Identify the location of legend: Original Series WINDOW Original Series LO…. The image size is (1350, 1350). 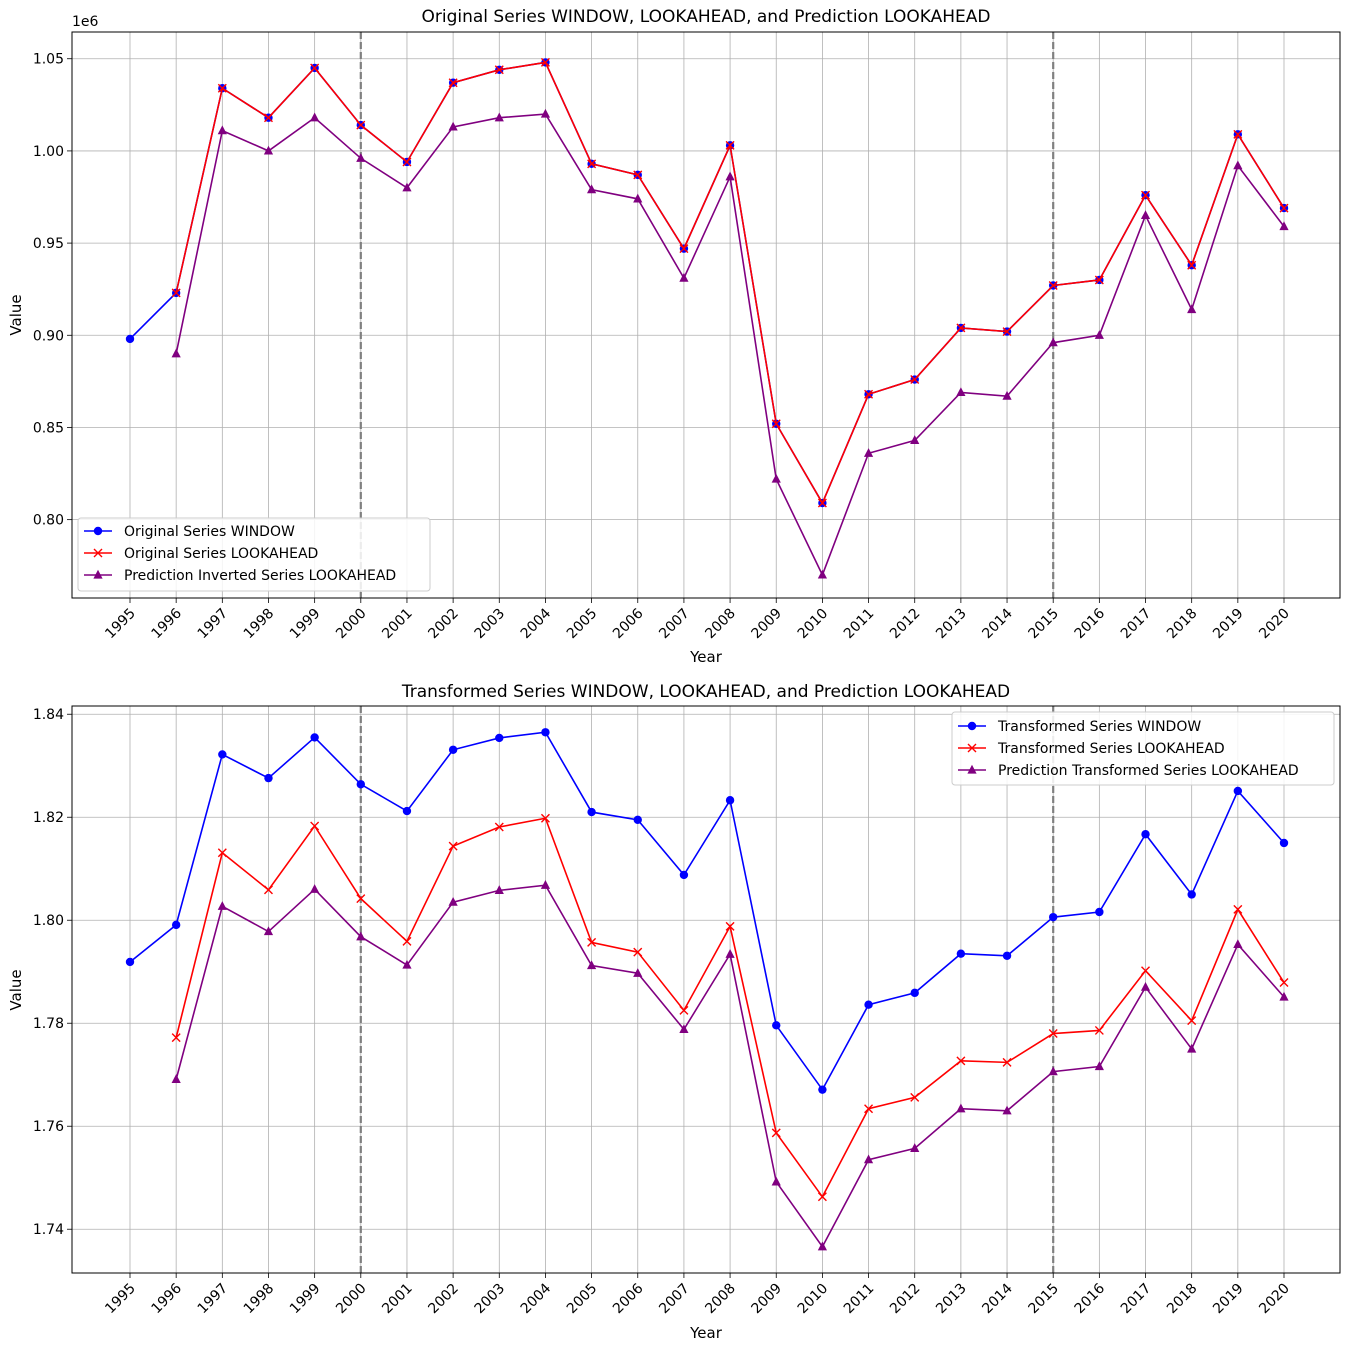
(254, 554).